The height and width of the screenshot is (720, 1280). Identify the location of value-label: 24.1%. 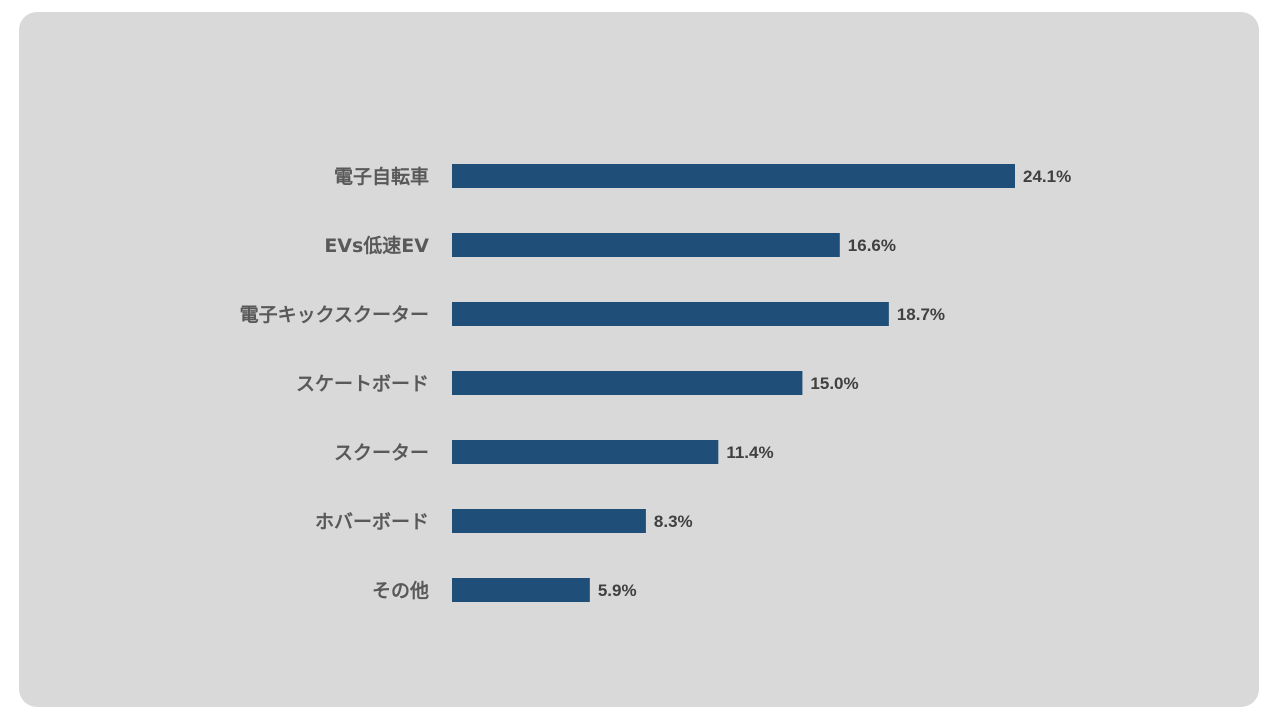
(1047, 176).